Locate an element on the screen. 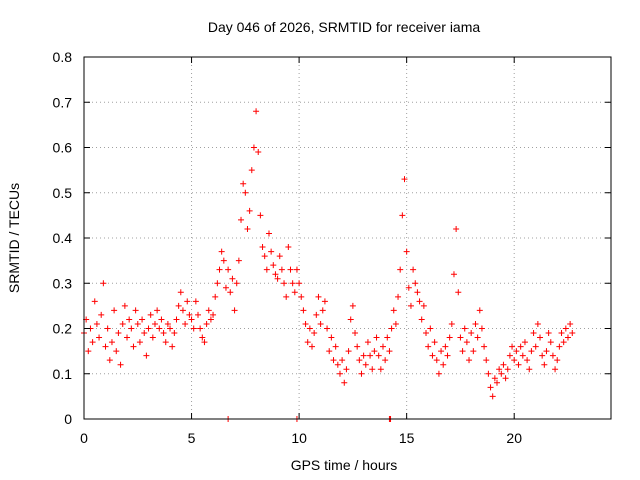  y-tick-label: 0.7 is located at coordinates (63, 102).